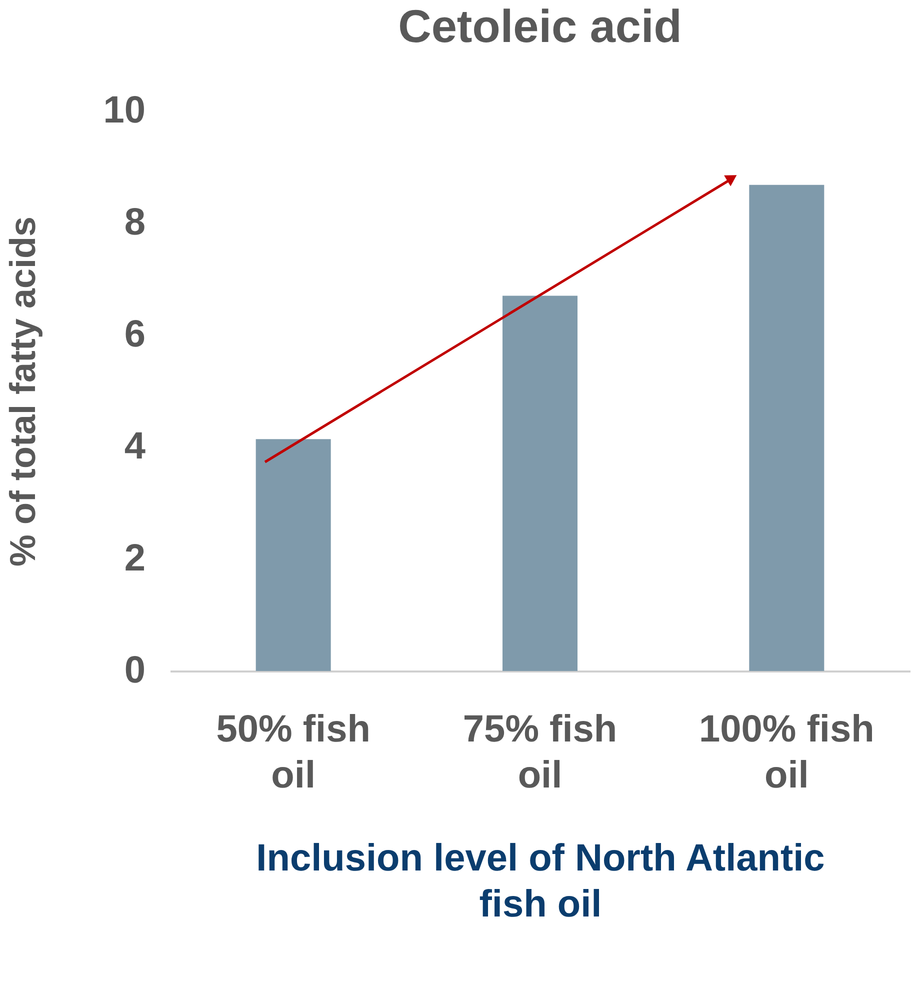 The image size is (919, 999). What do you see at coordinates (786, 752) in the screenshot?
I see `x-tick-label: 100% fish oil` at bounding box center [786, 752].